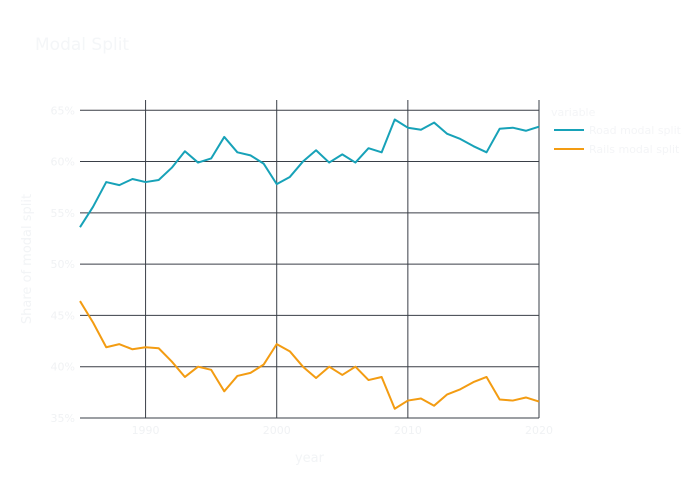 Image resolution: width=700 pixels, height=500 pixels. Describe the element at coordinates (573, 112) in the screenshot. I see `legend-title: variable` at that location.